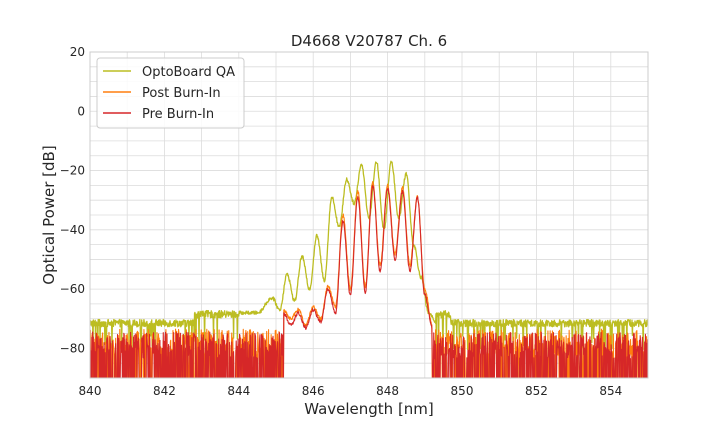 The height and width of the screenshot is (432, 720). Describe the element at coordinates (72, 230) in the screenshot. I see `y-tick-label: −40` at that location.